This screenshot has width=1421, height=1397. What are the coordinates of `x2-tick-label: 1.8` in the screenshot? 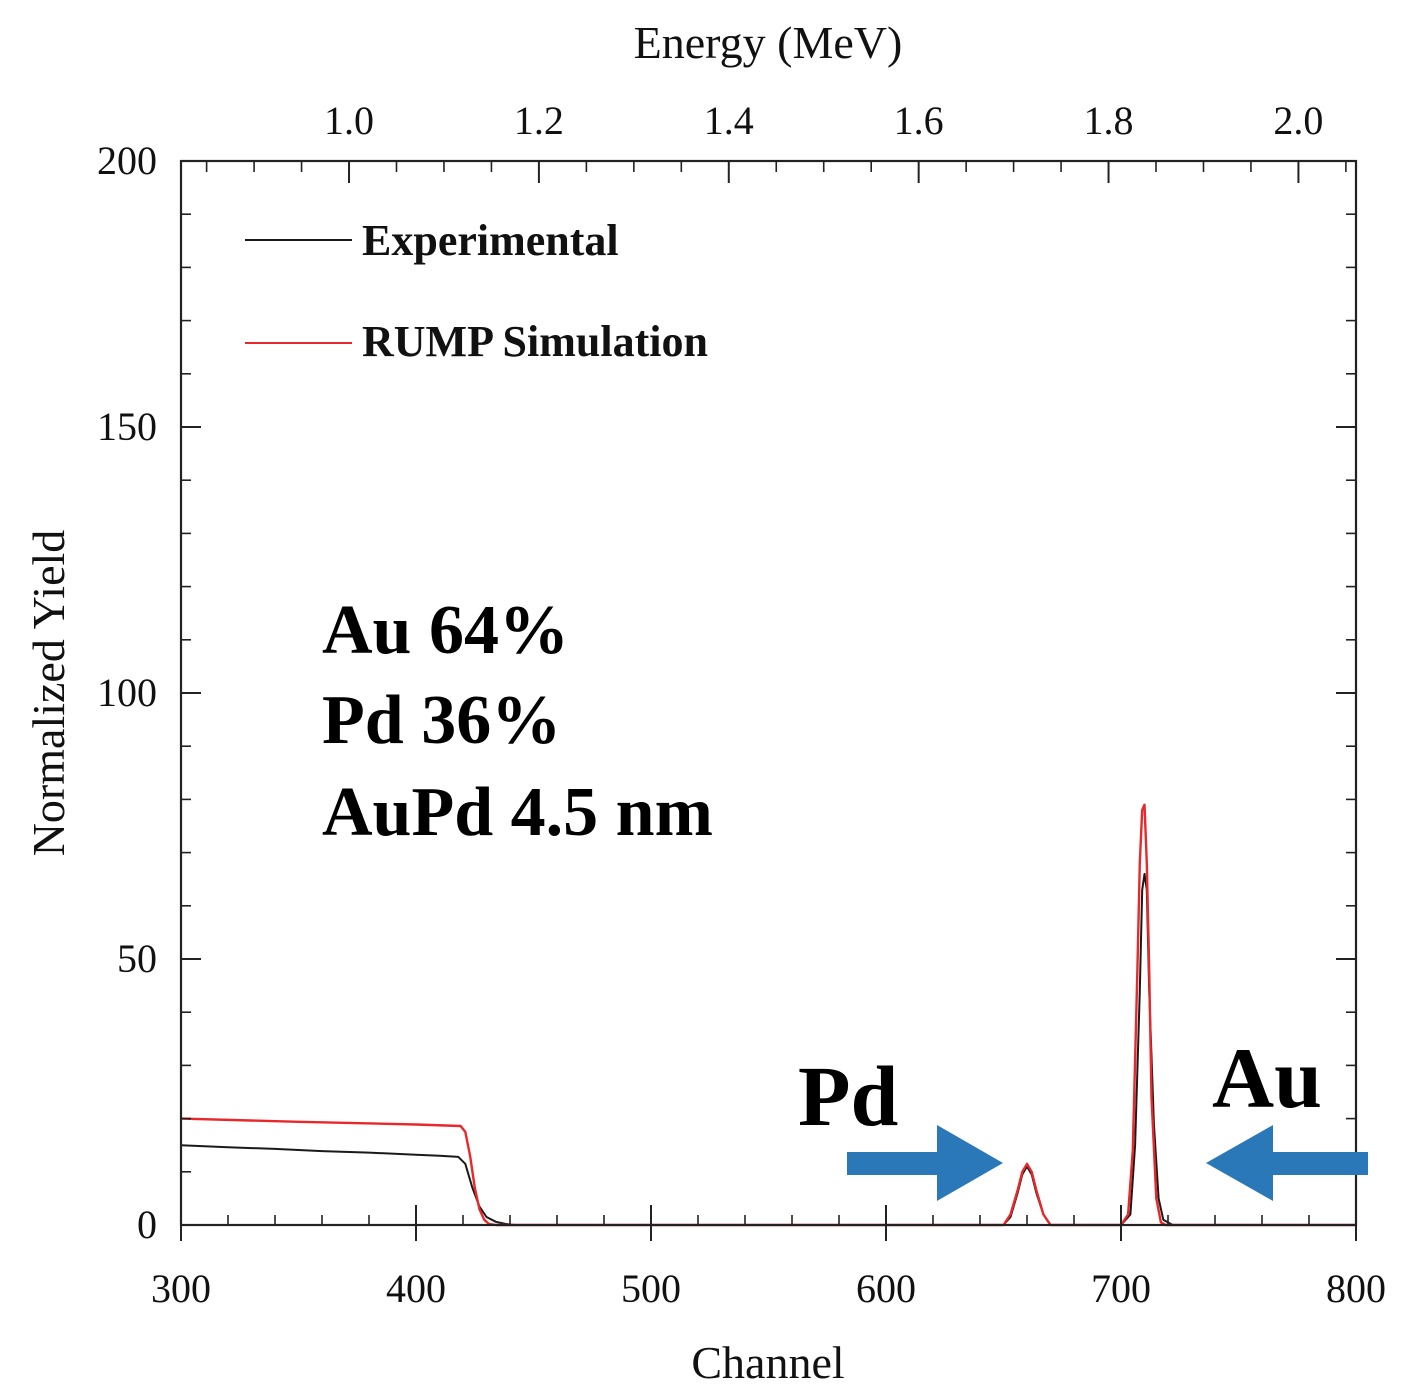 It's located at (1109, 120).